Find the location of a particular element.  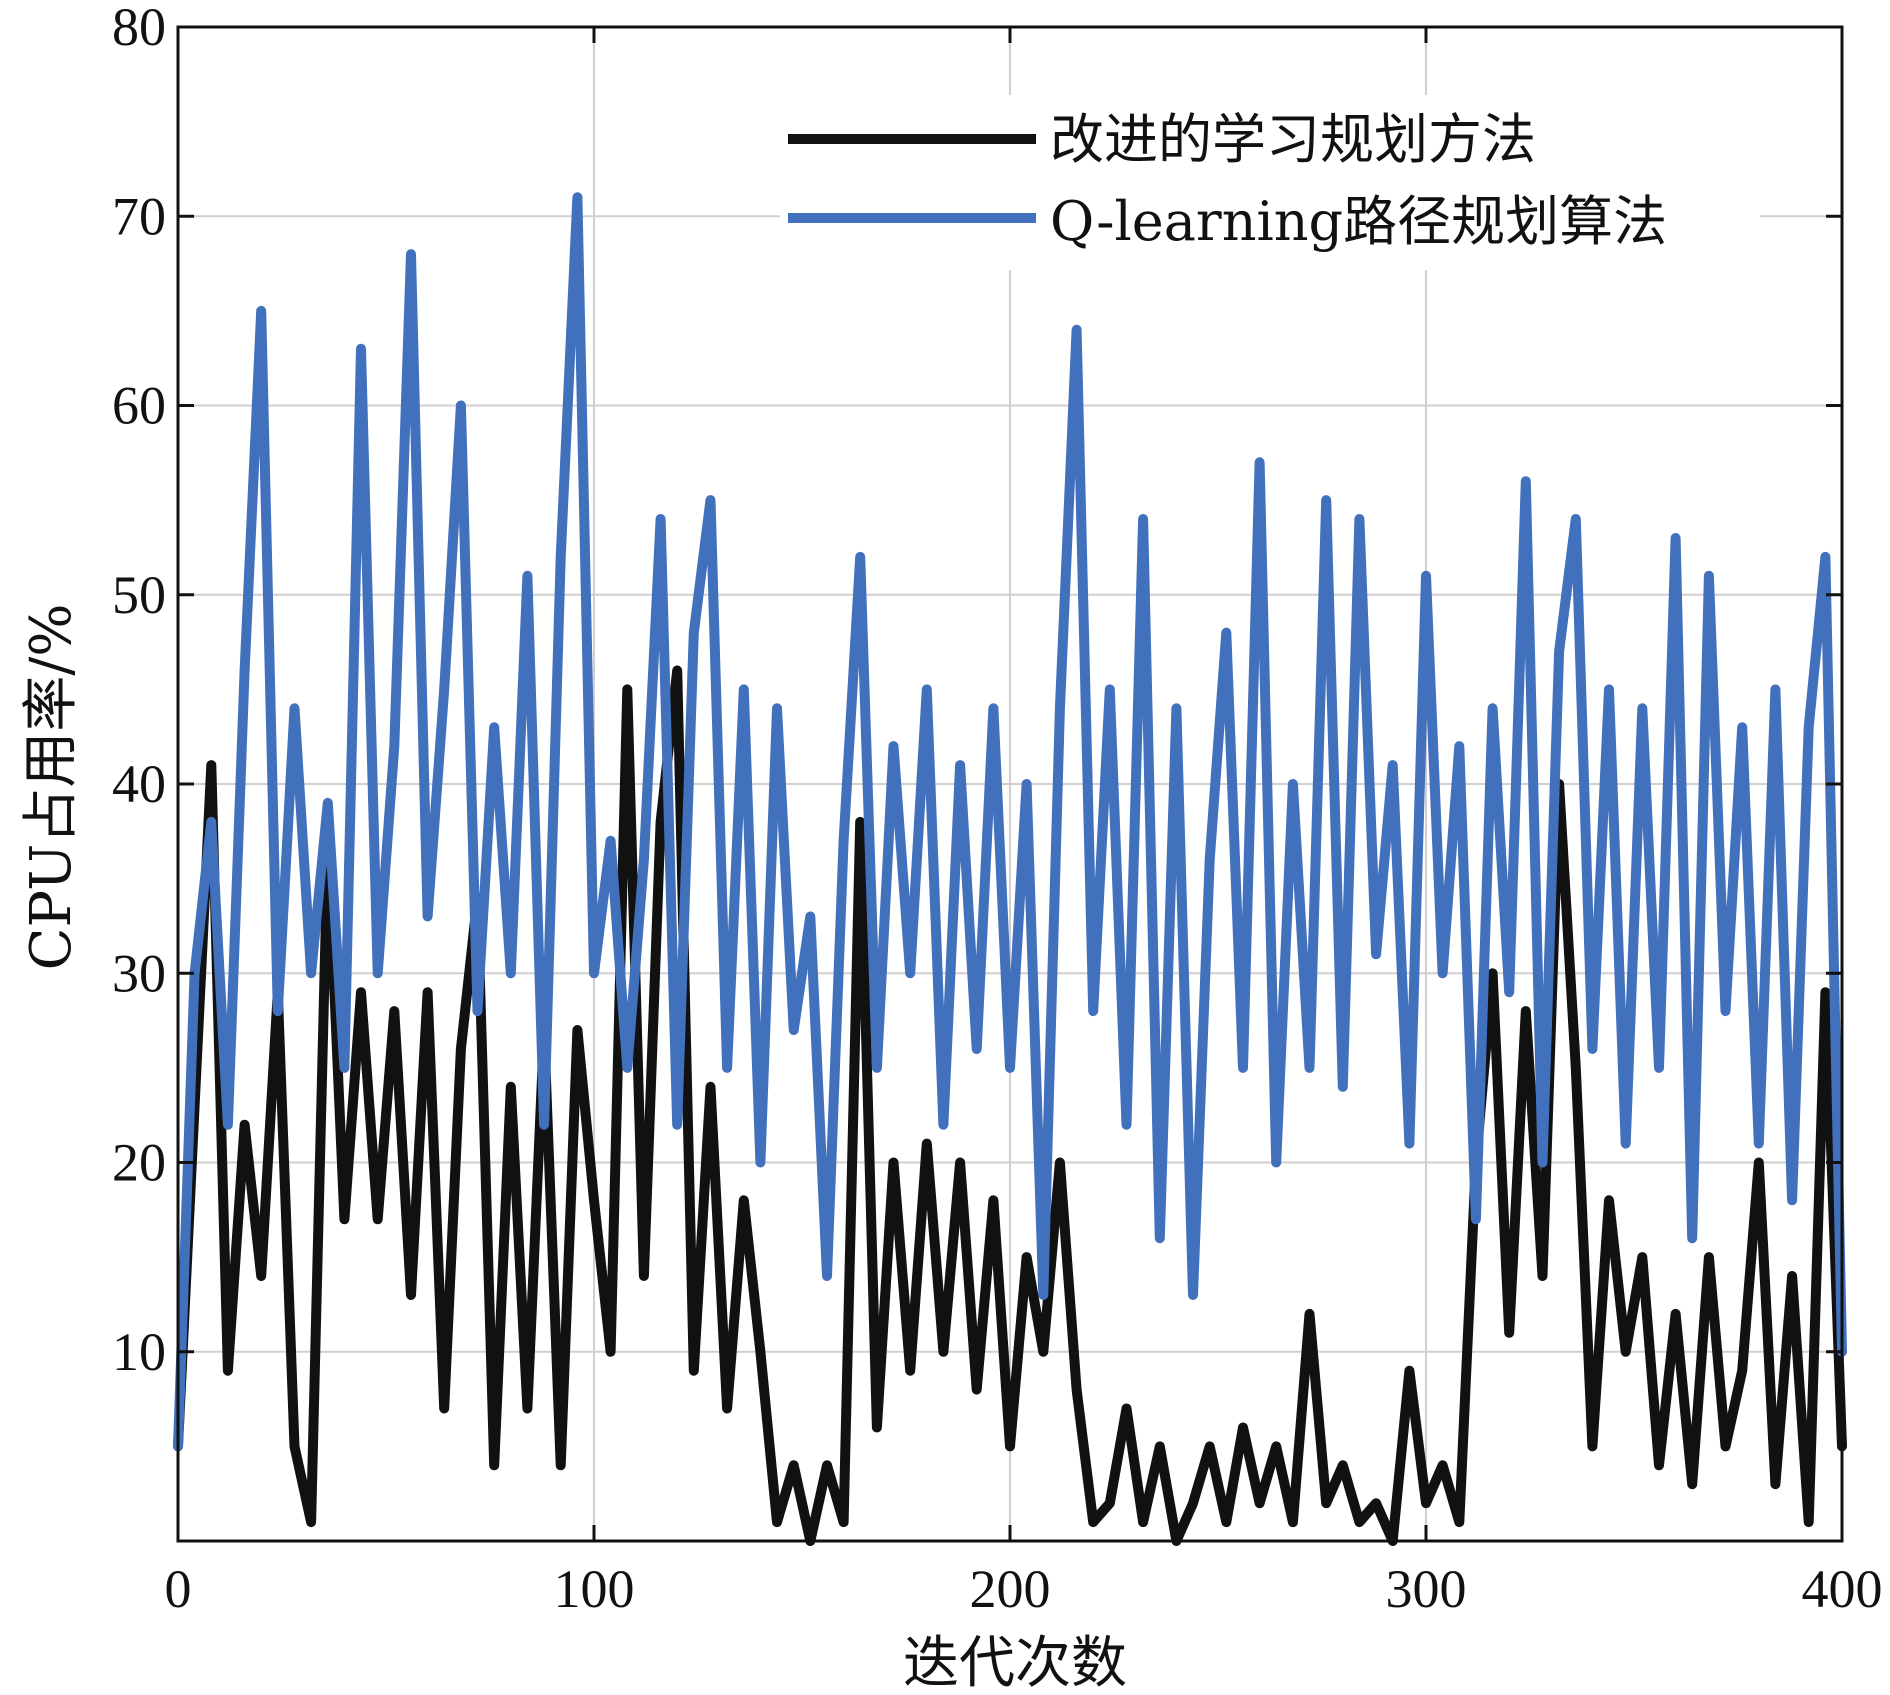

y-tick-label: 40 is located at coordinates (139, 784).